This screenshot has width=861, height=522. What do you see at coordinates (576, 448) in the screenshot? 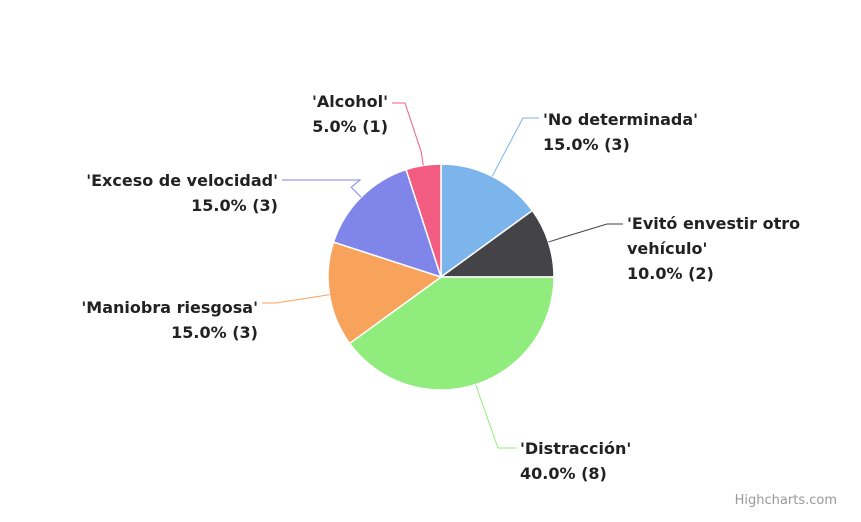
I see `label-name: 'Distracción'` at bounding box center [576, 448].